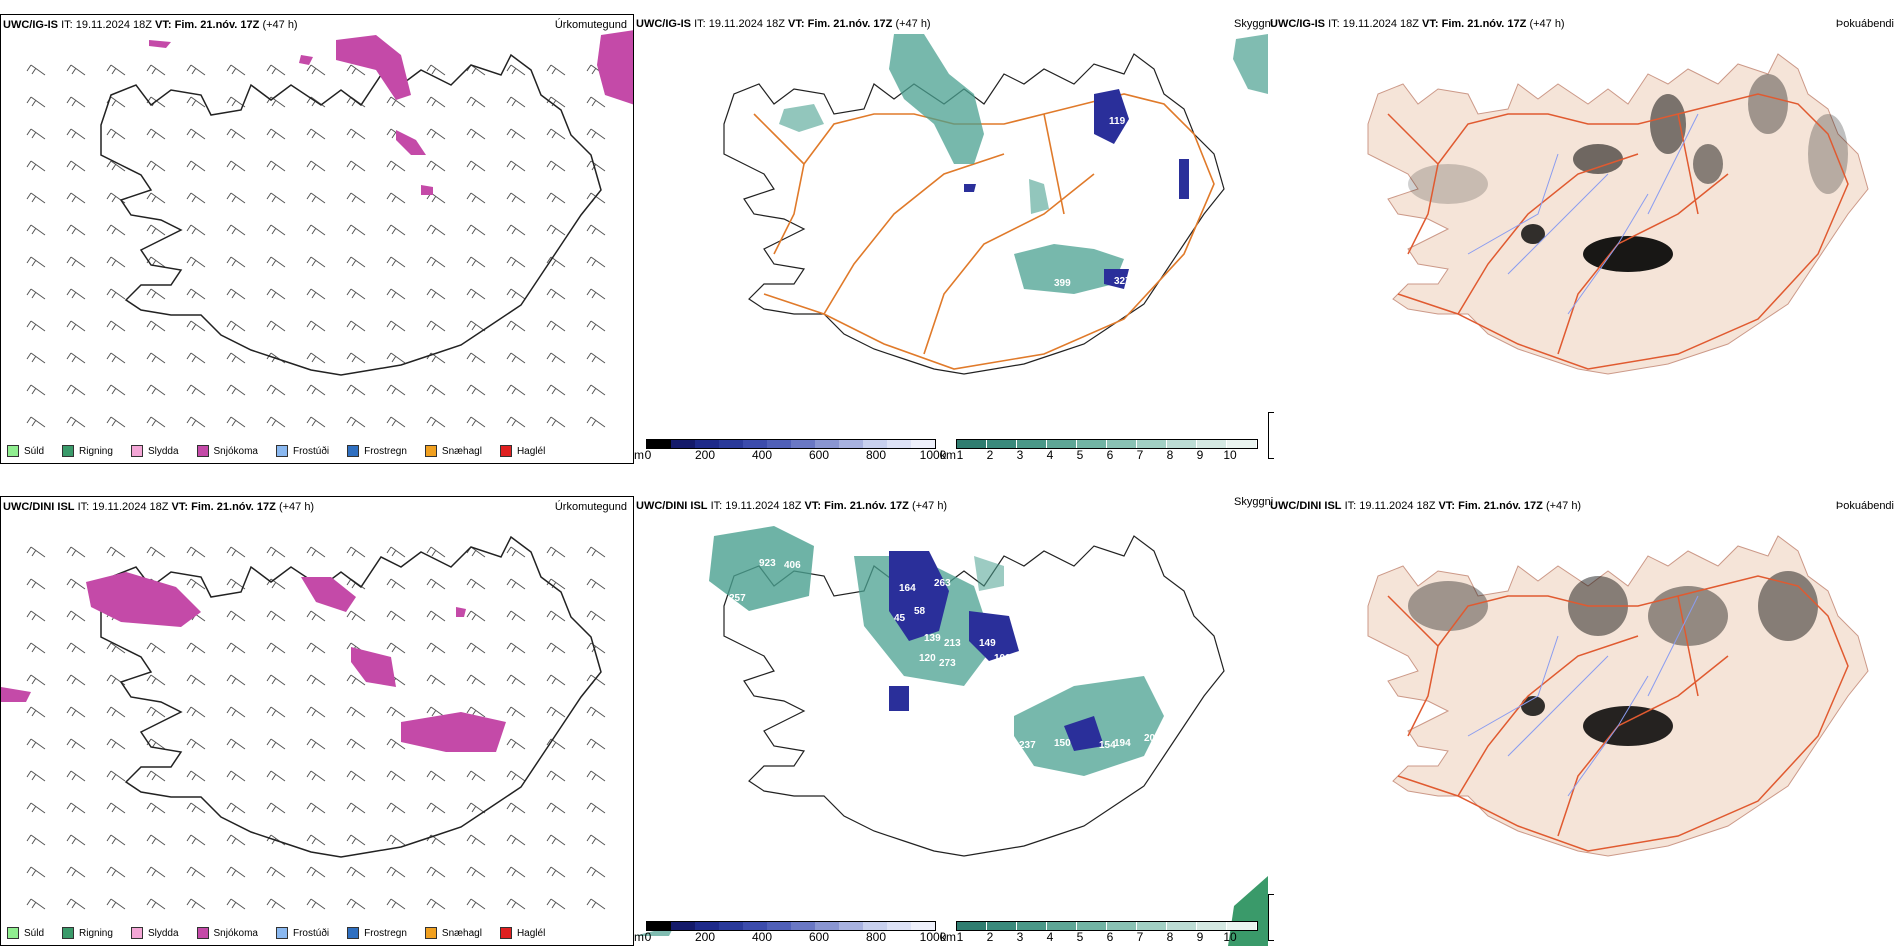 This screenshot has width=1900, height=950. I want to click on vis-value-label: 194, so click(1122, 743).